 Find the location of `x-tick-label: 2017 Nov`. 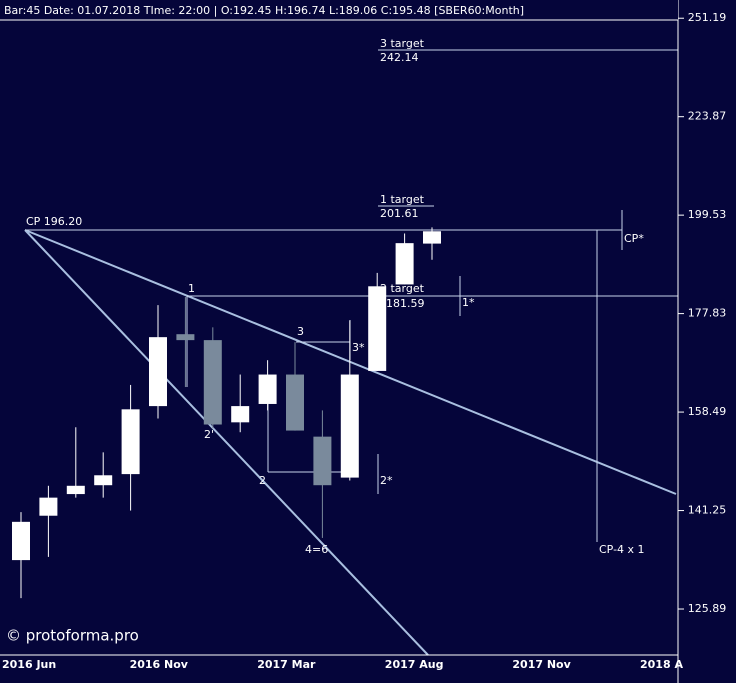

x-tick-label: 2017 Nov is located at coordinates (541, 664).